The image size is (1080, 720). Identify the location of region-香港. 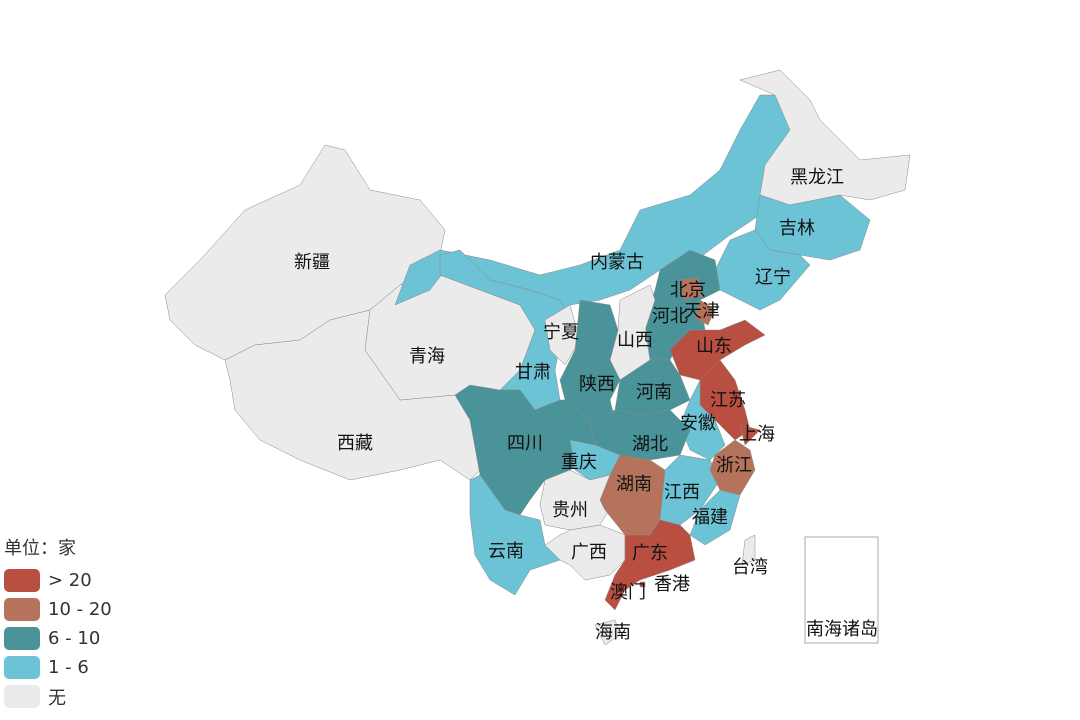
(665, 580).